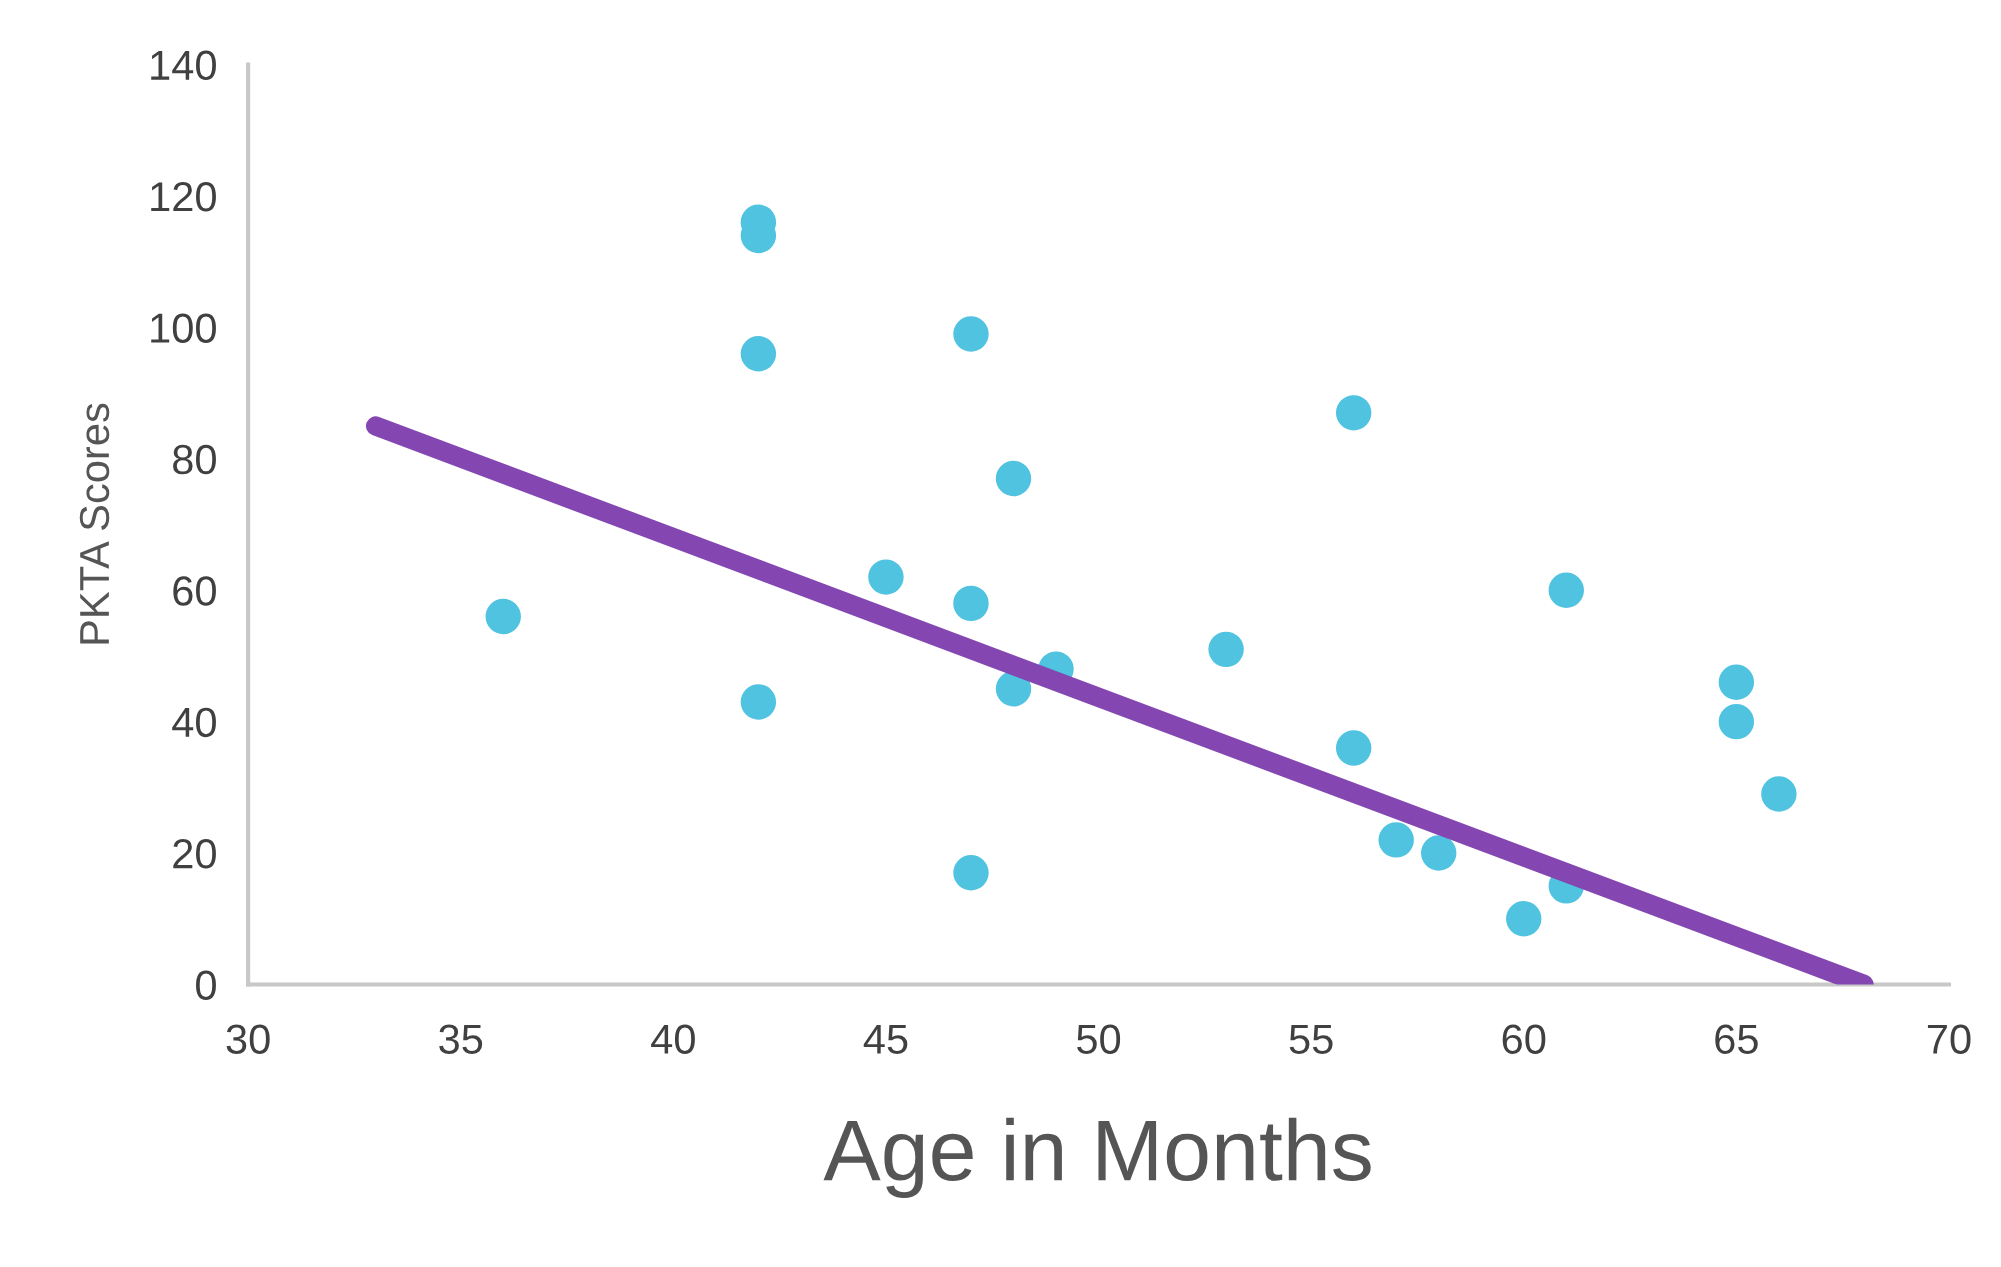 The height and width of the screenshot is (1267, 2001). Describe the element at coordinates (1524, 1039) in the screenshot. I see `x-tick-label: 60` at that location.